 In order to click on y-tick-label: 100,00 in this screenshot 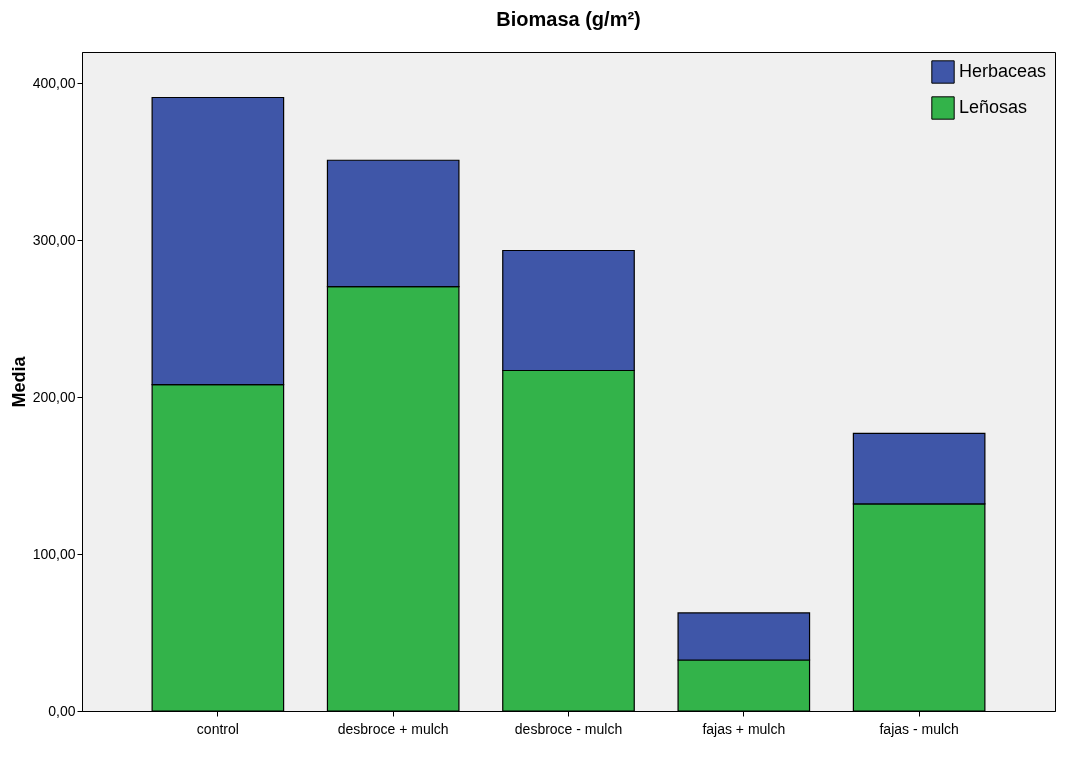, I will do `click(54, 553)`.